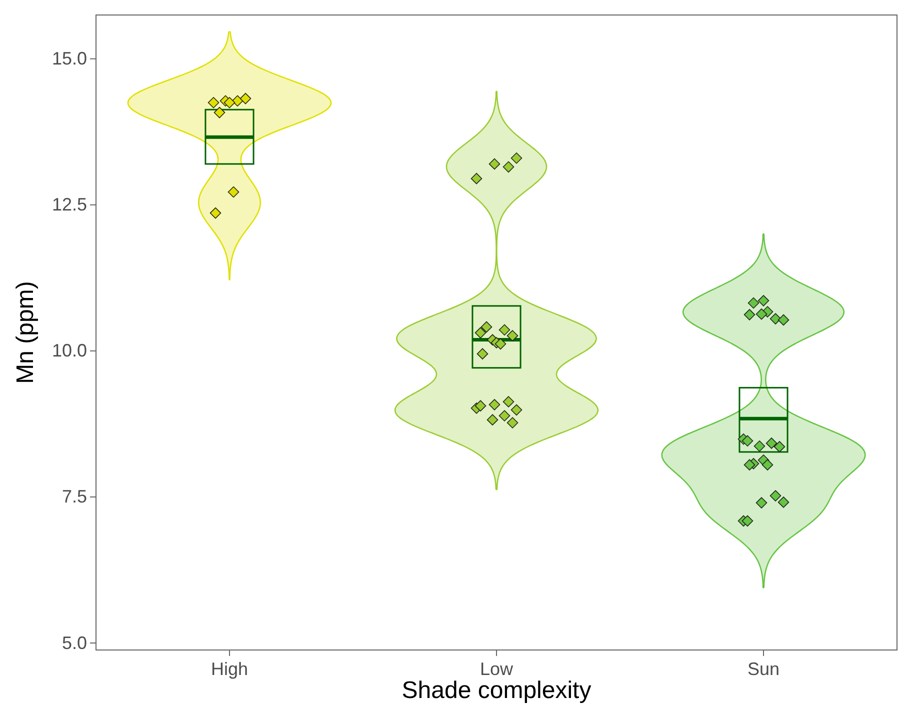 The width and height of the screenshot is (899, 706). What do you see at coordinates (69, 350) in the screenshot?
I see `y-tick-label: 10.0` at bounding box center [69, 350].